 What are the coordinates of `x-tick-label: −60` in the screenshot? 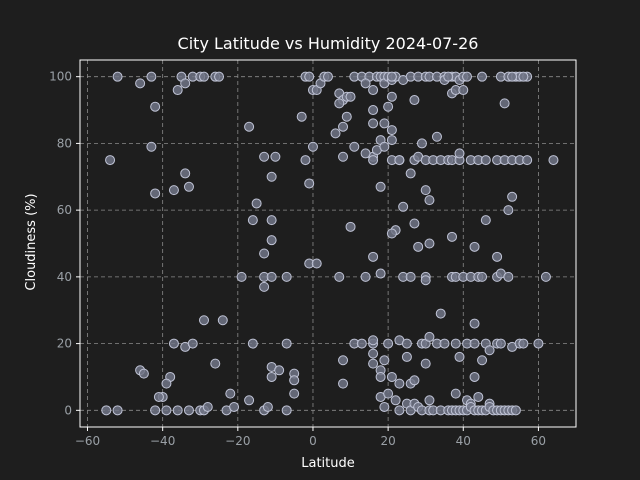 It's located at (87, 441).